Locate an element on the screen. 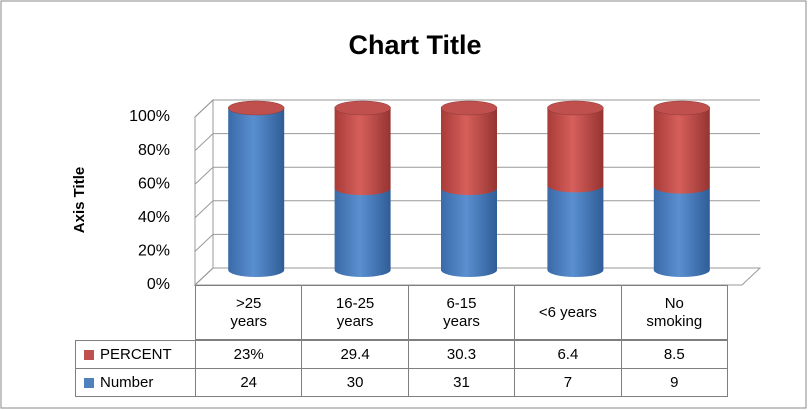 The width and height of the screenshot is (808, 410). y-axis-title: Axis Title is located at coordinates (79, 200).